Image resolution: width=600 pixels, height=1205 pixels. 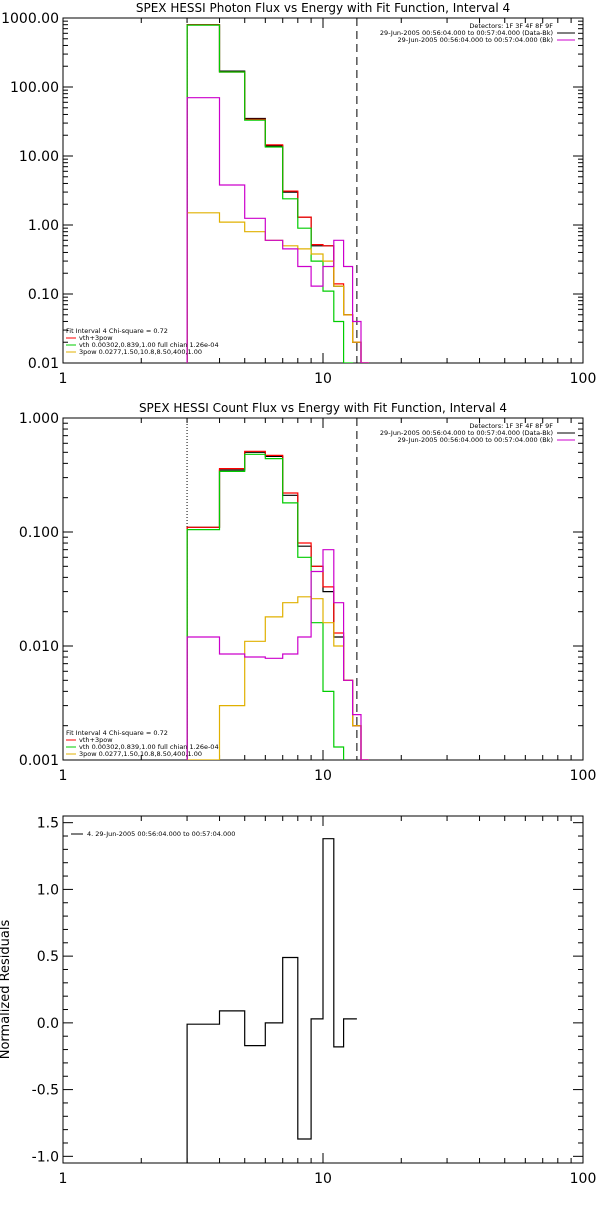 I want to click on y-tick-label: 0.010, so click(x=39, y=647).